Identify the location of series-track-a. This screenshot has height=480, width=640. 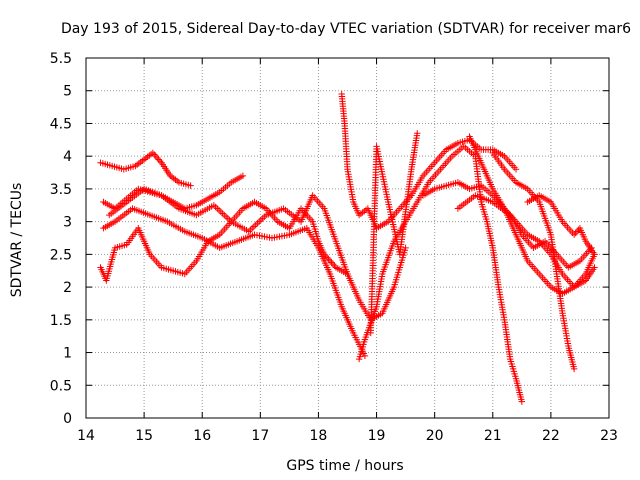
(145, 169).